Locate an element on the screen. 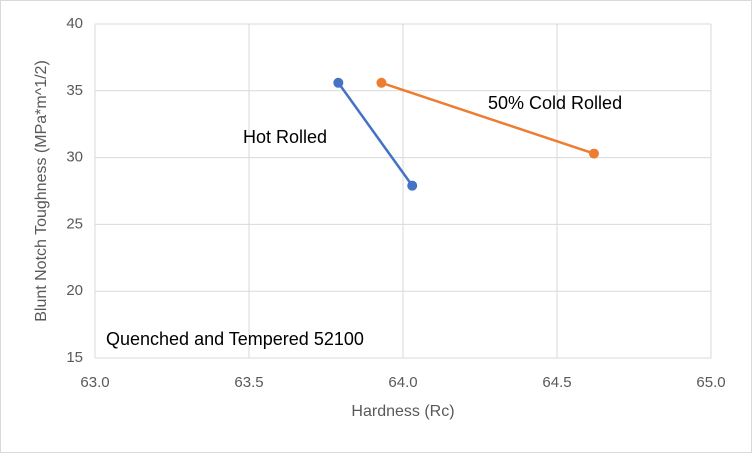  y-tick-label: 40 is located at coordinates (74, 23).